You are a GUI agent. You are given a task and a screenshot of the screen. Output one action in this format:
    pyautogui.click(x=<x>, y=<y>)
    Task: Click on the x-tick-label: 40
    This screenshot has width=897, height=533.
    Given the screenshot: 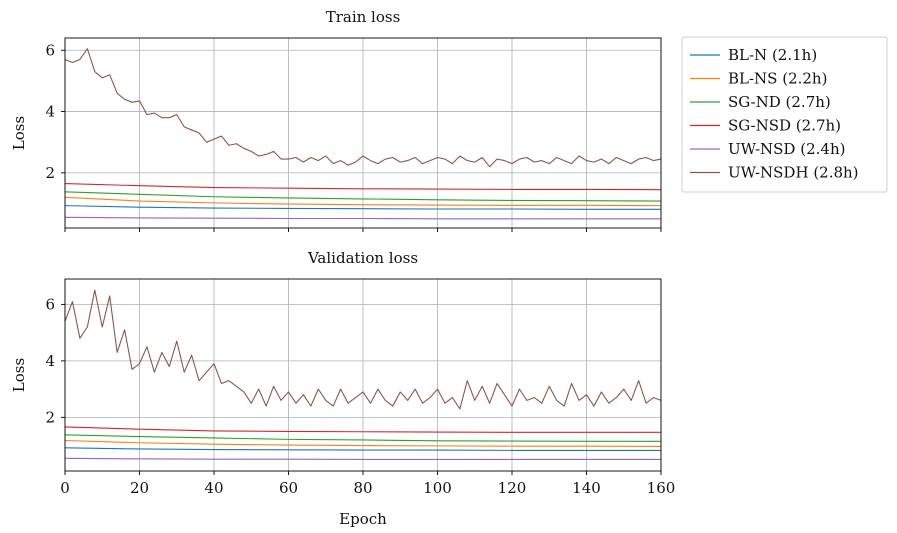 What is the action you would take?
    pyautogui.click(x=213, y=488)
    